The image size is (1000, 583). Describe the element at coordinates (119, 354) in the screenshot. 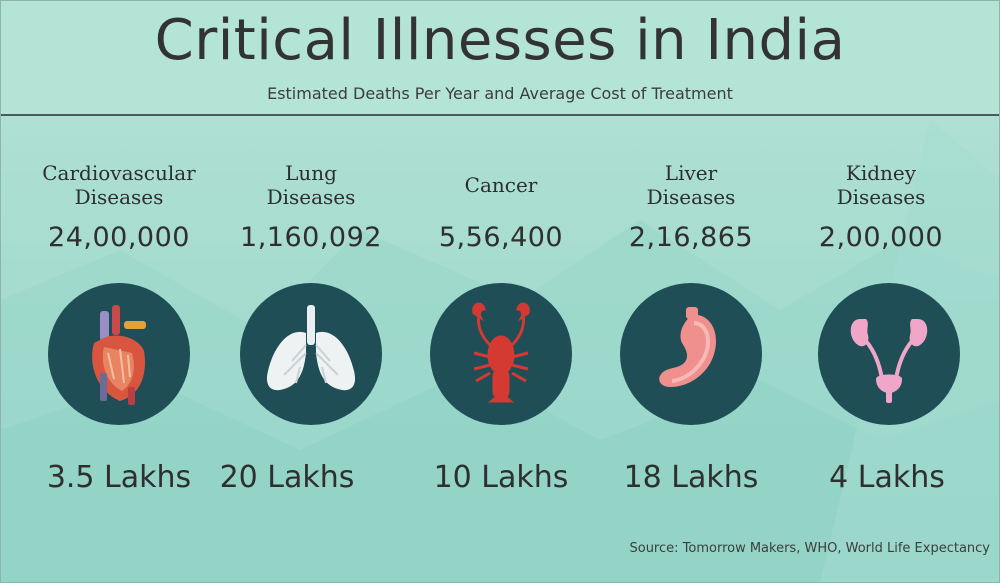

I see `heart-icon` at that location.